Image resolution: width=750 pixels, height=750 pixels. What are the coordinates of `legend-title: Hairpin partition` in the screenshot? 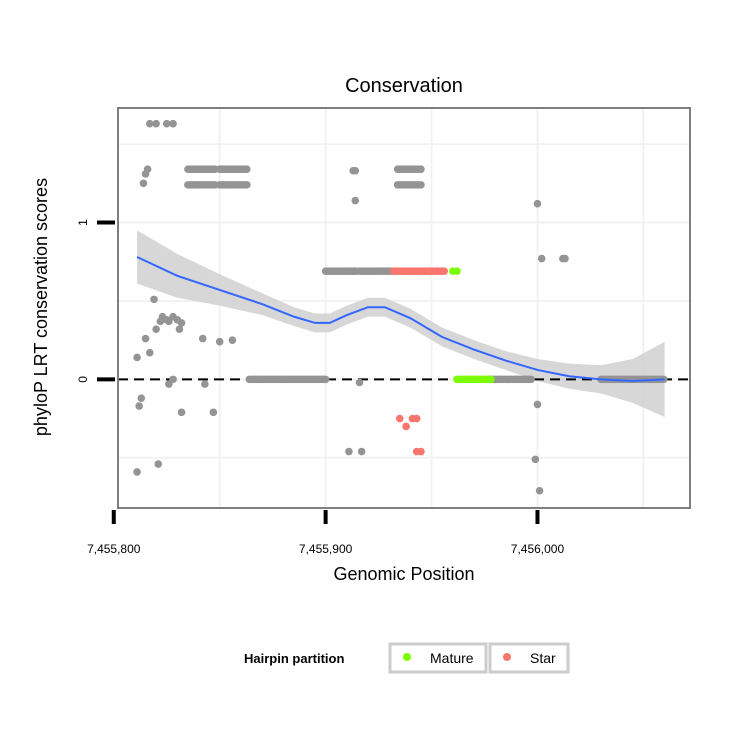 It's located at (294, 658).